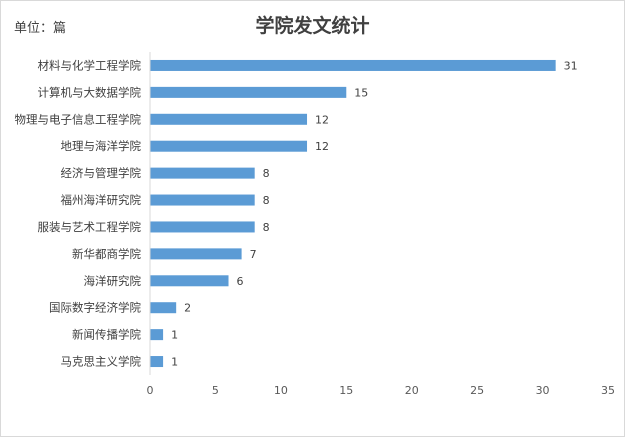 Image resolution: width=625 pixels, height=437 pixels. Describe the element at coordinates (346, 390) in the screenshot. I see `x-tick-label: 15` at that location.